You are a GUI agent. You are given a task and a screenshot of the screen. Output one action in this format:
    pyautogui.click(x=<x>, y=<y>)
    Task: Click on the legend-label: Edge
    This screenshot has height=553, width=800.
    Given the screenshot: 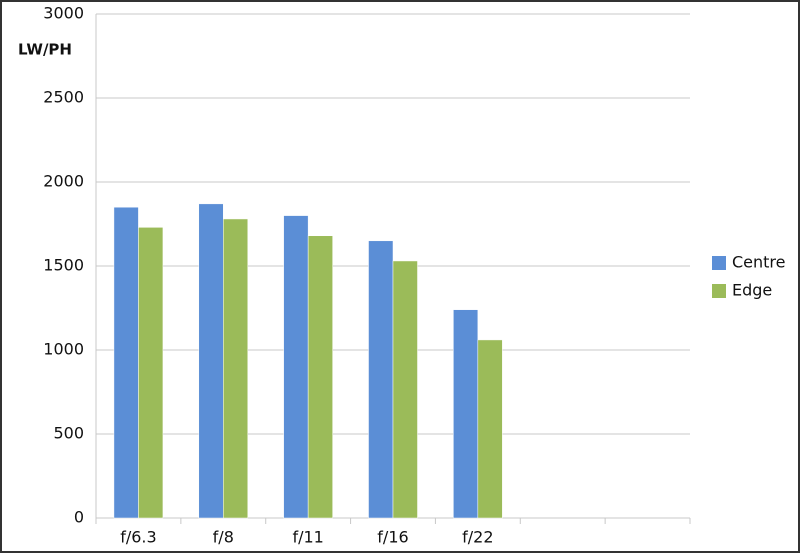 What is the action you would take?
    pyautogui.click(x=752, y=290)
    